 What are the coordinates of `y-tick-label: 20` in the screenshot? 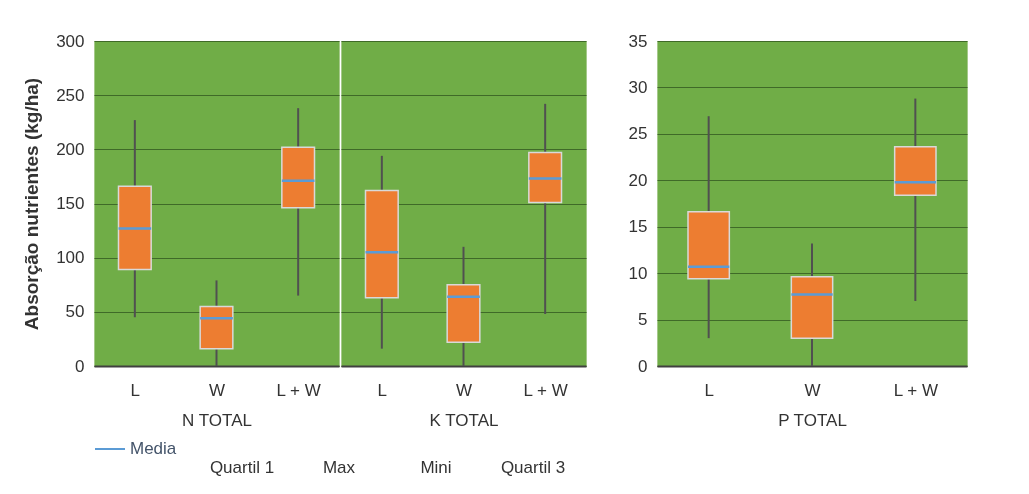 It's located at (638, 180).